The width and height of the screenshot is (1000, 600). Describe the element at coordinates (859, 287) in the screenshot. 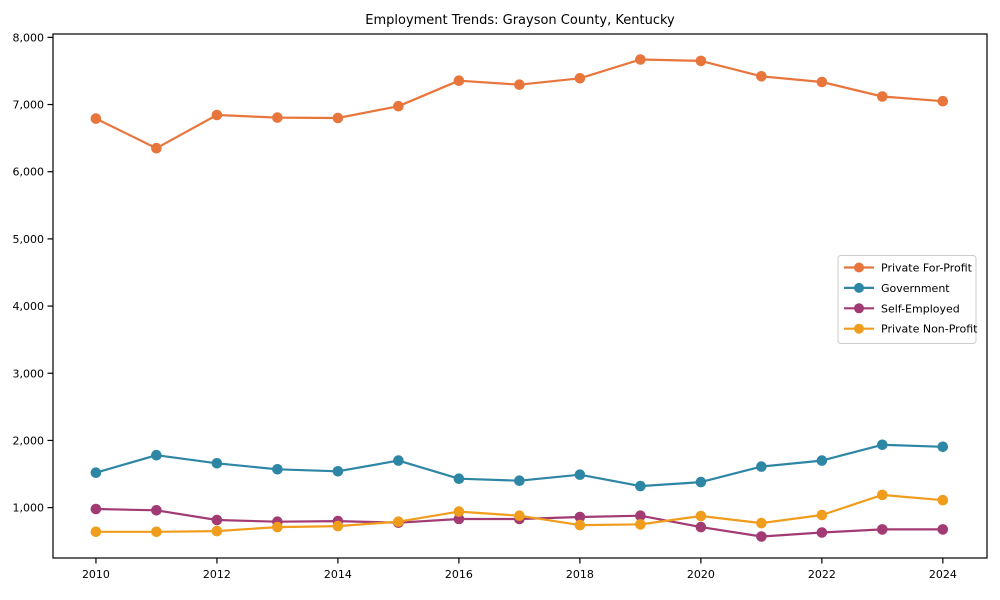

I see `legend-marker-government` at that location.